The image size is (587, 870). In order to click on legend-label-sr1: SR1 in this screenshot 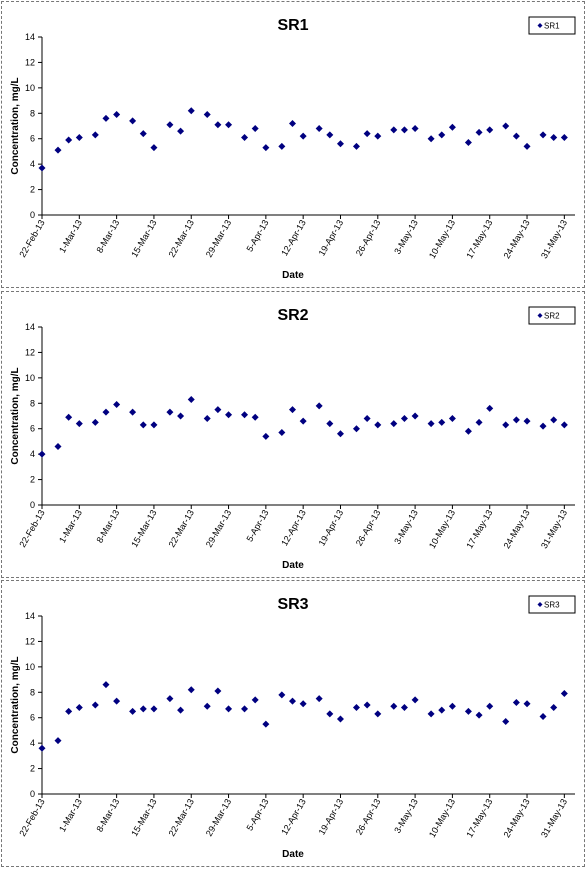, I will do `click(552, 26)`.